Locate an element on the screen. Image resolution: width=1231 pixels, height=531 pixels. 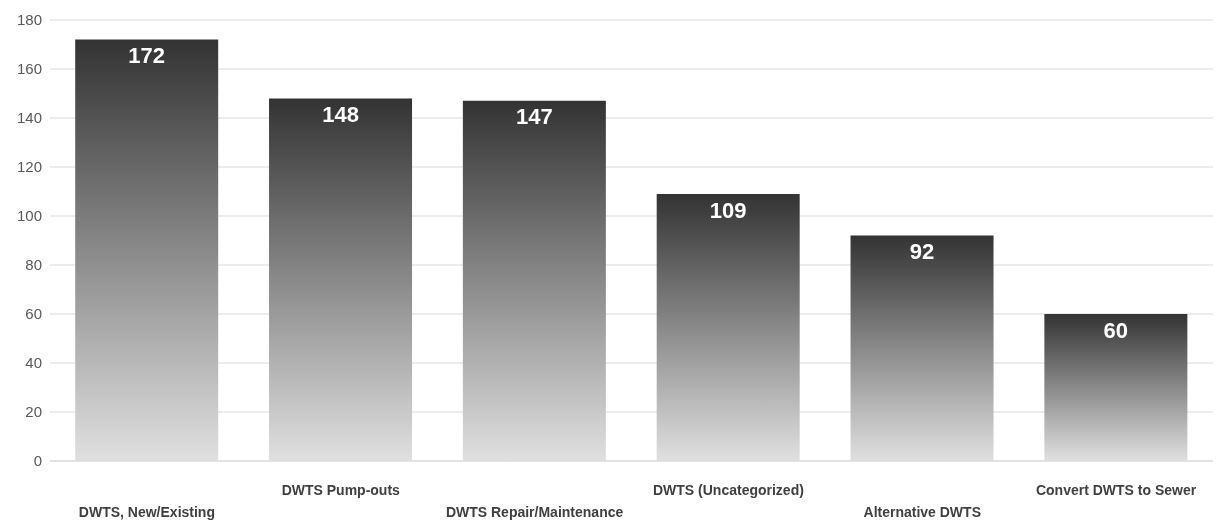
y-tick-label: 0 is located at coordinates (37, 461).